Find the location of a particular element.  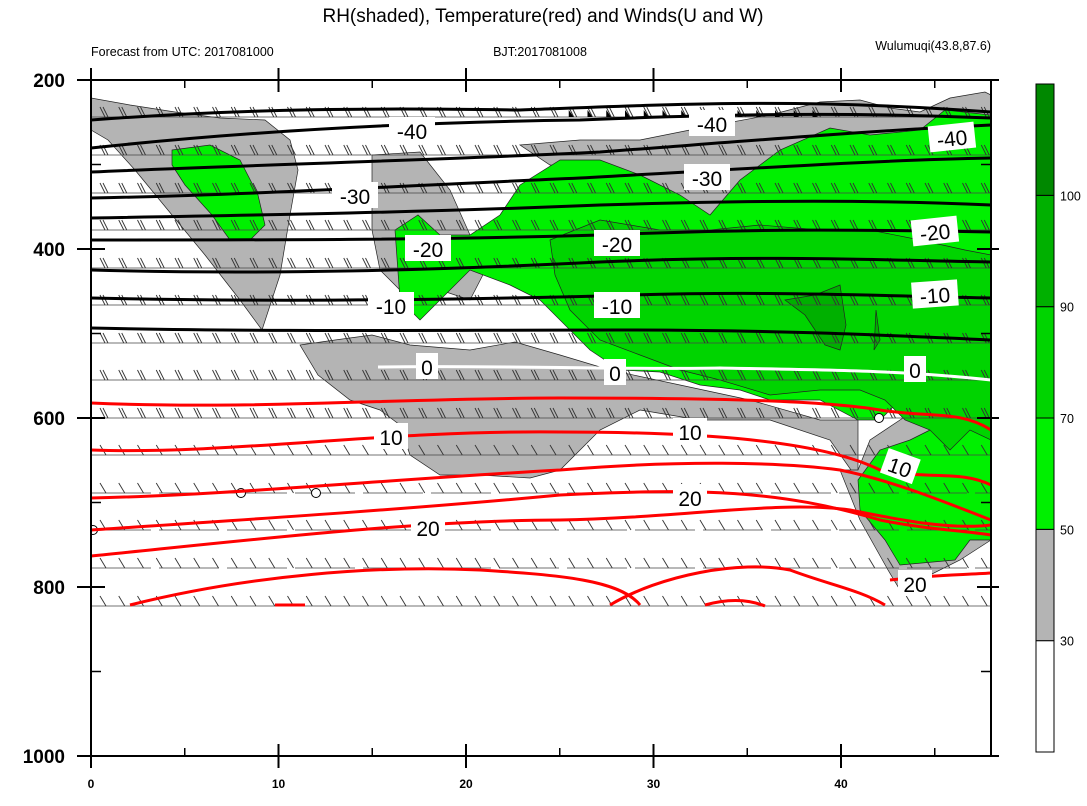

contour-label: 0 is located at coordinates (615, 372).